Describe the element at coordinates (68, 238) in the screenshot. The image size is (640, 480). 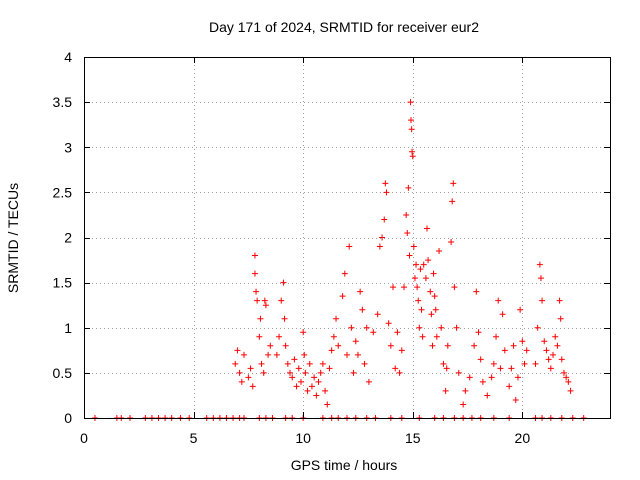
I see `y-tick-label: 2` at that location.